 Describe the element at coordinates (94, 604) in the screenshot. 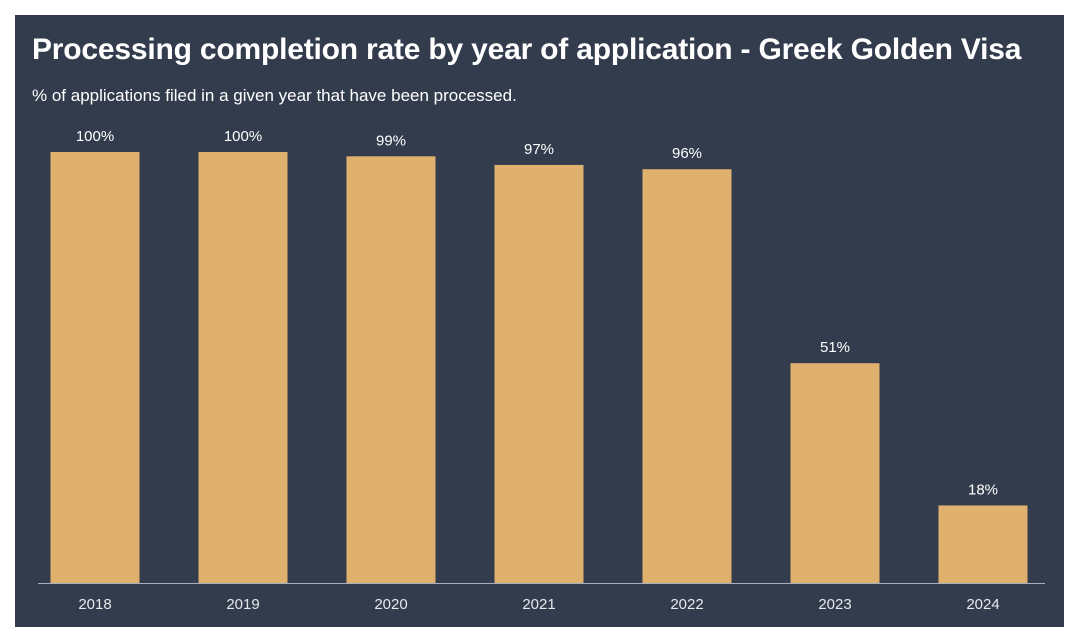

I see `x-tick-label-2018: 2018` at that location.